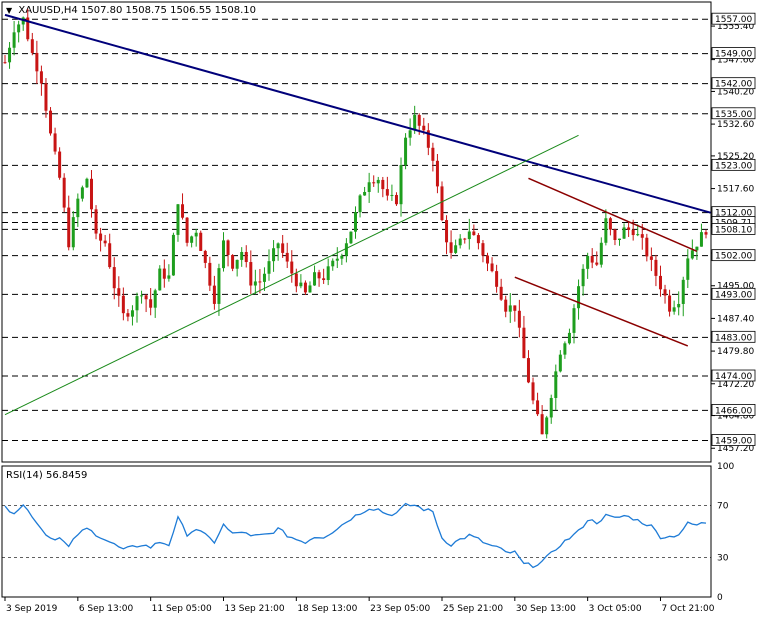 This screenshot has width=757, height=617. I want to click on level-label: 1535.00, so click(733, 115).